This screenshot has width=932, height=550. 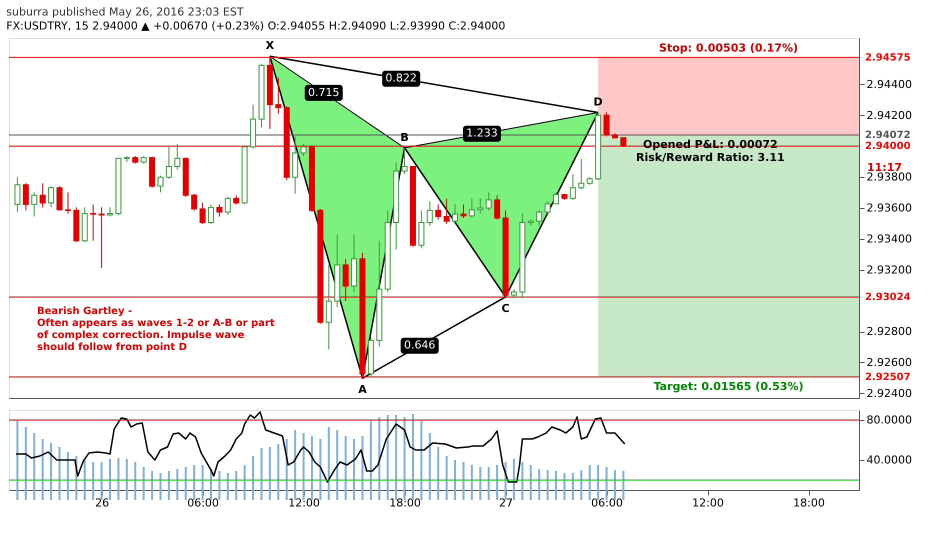 I want to click on ref-line-label: 2.94575, so click(x=888, y=58).